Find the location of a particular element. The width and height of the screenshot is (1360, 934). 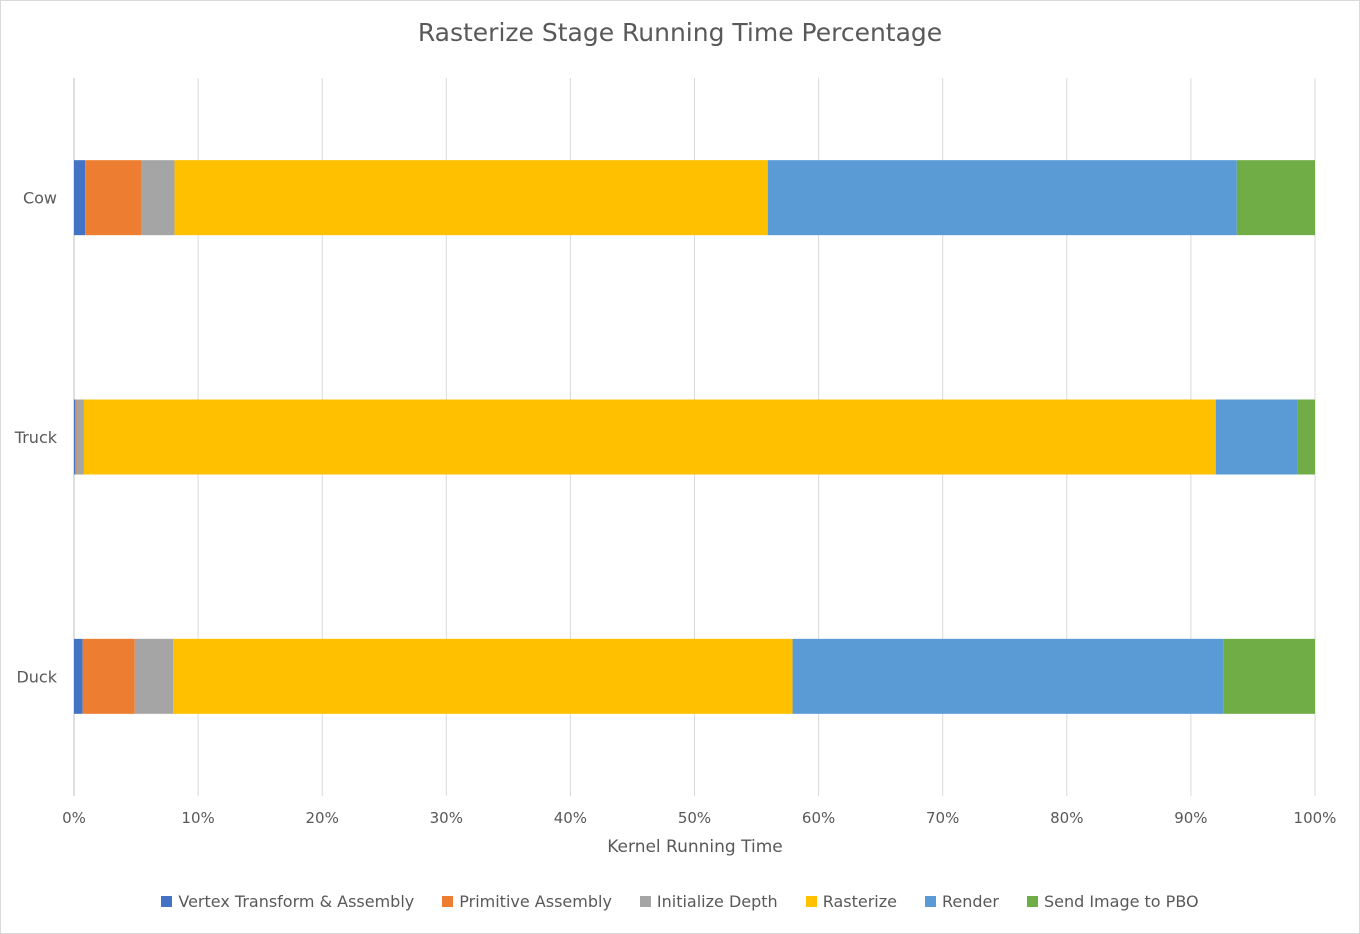

y-category-label: Cow is located at coordinates (40, 198).